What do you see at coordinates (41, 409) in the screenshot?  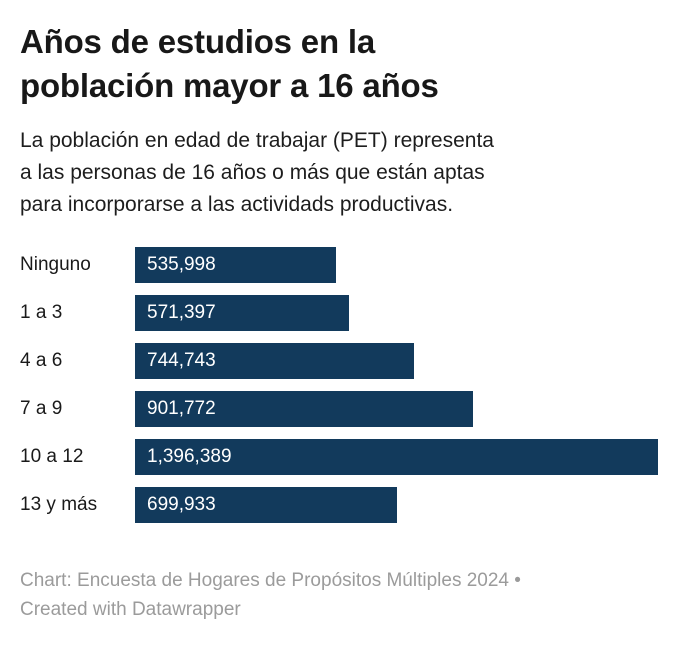 I see `category-label: 7 a 9` at bounding box center [41, 409].